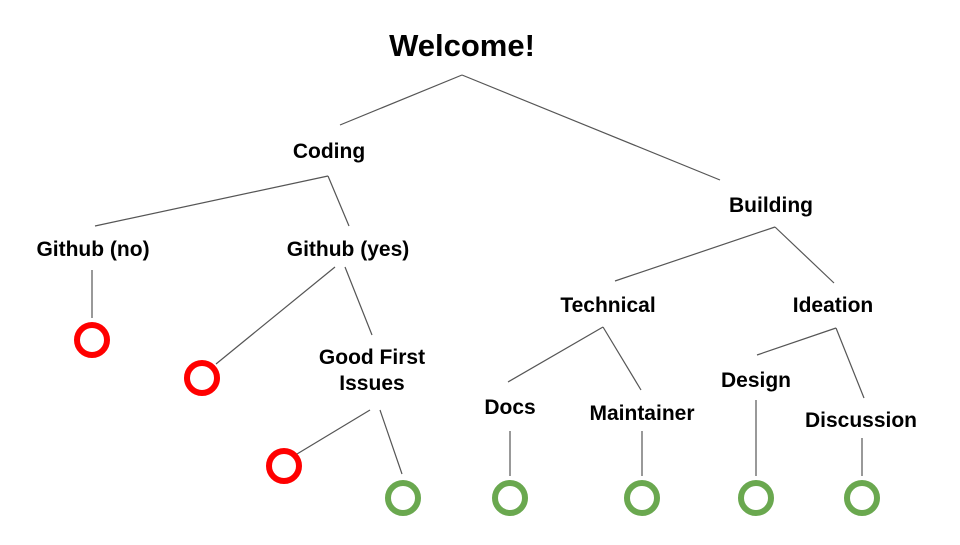 The width and height of the screenshot is (960, 545). Describe the element at coordinates (372, 370) in the screenshot. I see `node-good-first-issues: Good First Issues` at that location.